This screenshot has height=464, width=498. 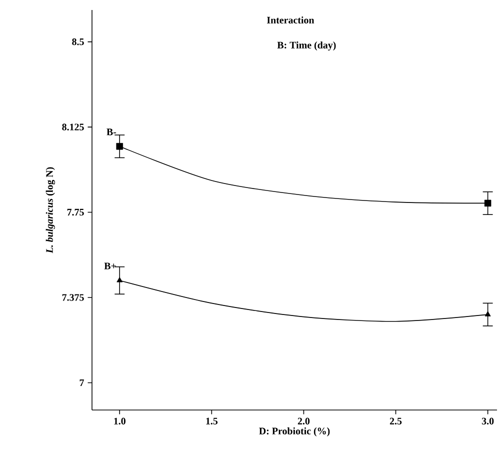 I want to click on series-label: B-, so click(x=111, y=132).